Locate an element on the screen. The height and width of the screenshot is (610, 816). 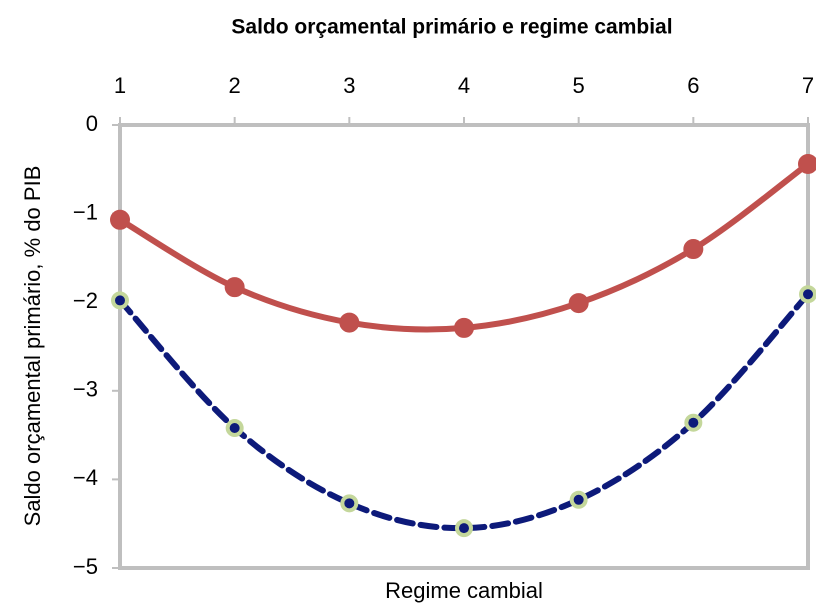
y-tick-label: −5 is located at coordinates (85, 566).